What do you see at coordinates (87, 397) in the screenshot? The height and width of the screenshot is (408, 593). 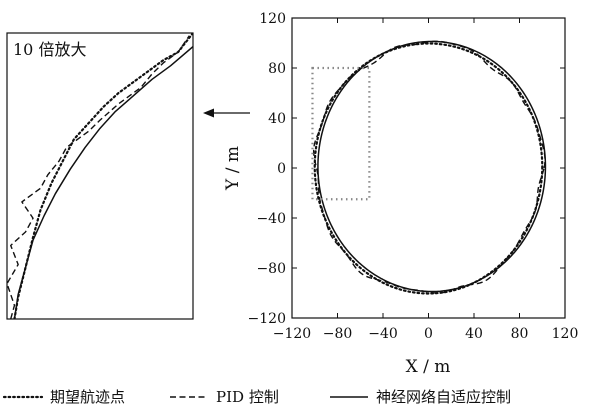 I see `legend-label: 期望航迹点` at bounding box center [87, 397].